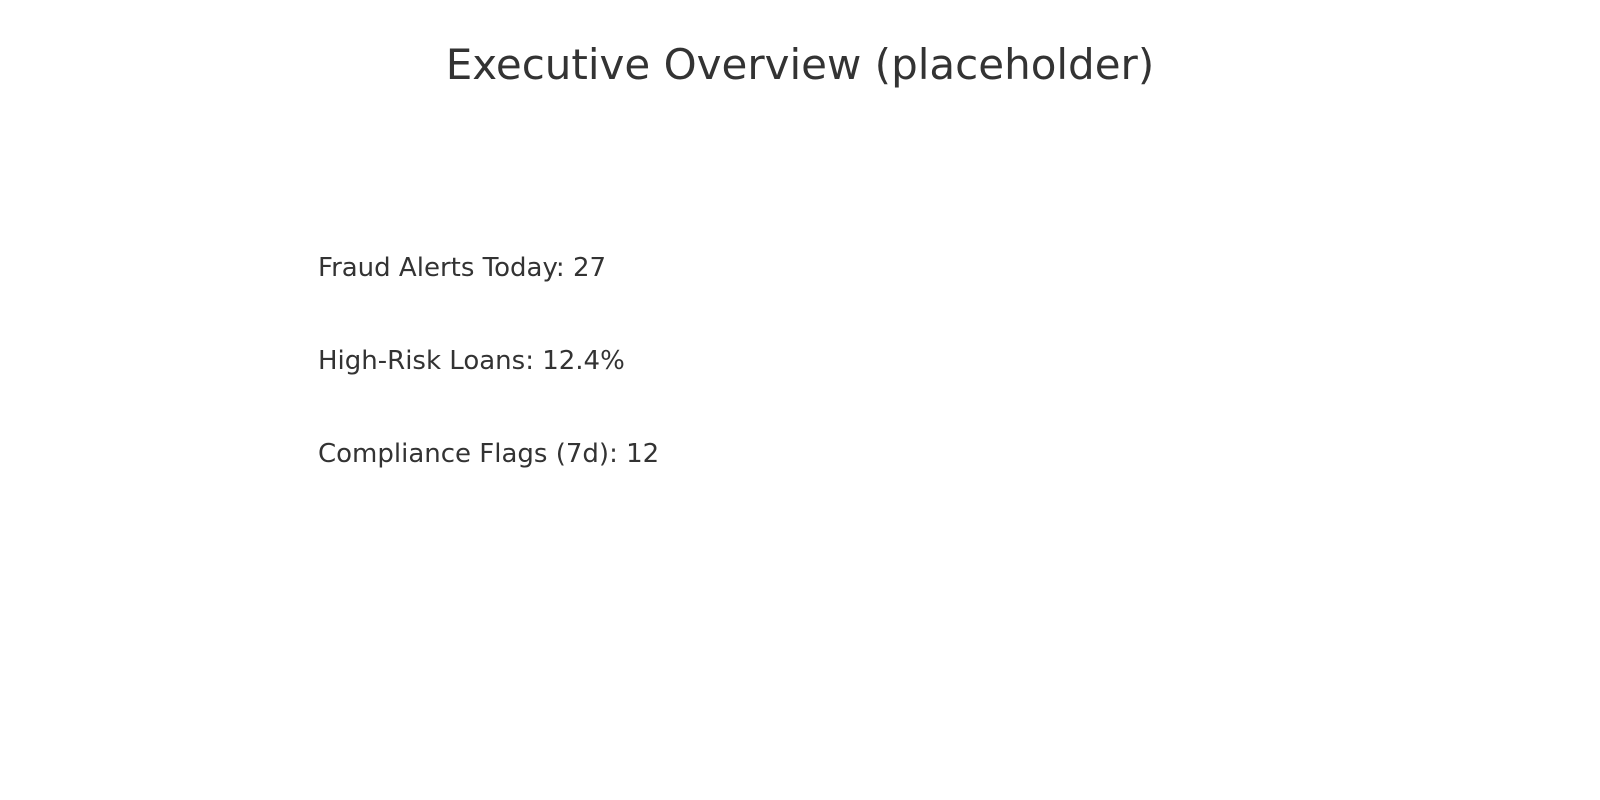  I want to click on metric-high-risk-loans: High-Risk Loans: 12.4%, so click(471, 361).